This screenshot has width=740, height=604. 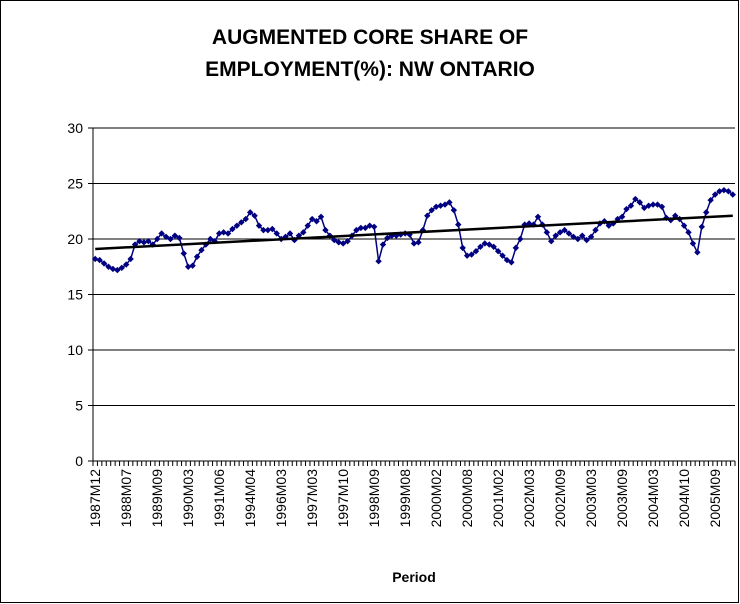 I want to click on x-tick-label: 1988M07, so click(x=126, y=498).